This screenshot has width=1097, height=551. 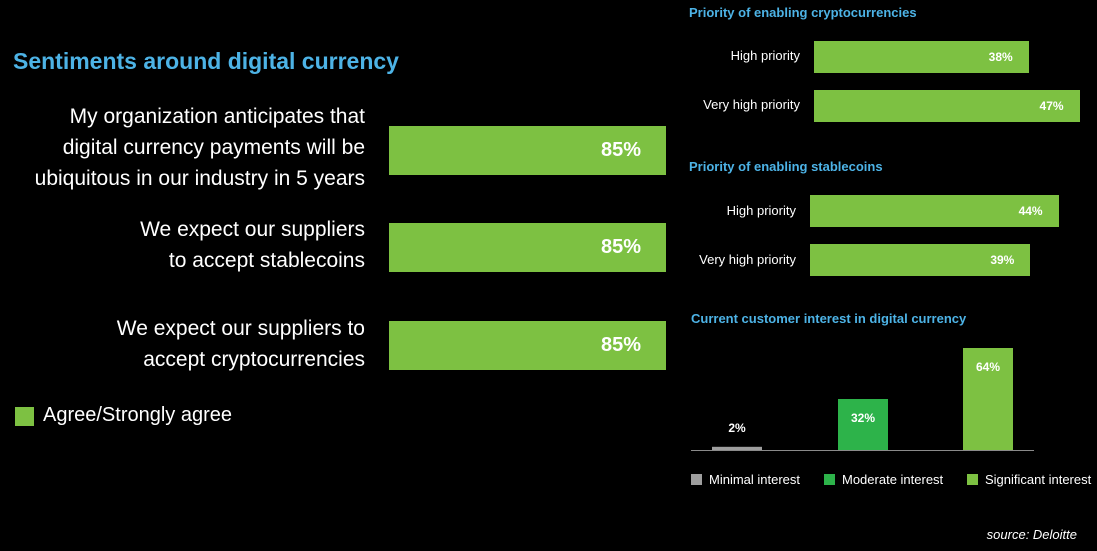 What do you see at coordinates (737, 428) in the screenshot?
I see `column-value-label: 2%` at bounding box center [737, 428].